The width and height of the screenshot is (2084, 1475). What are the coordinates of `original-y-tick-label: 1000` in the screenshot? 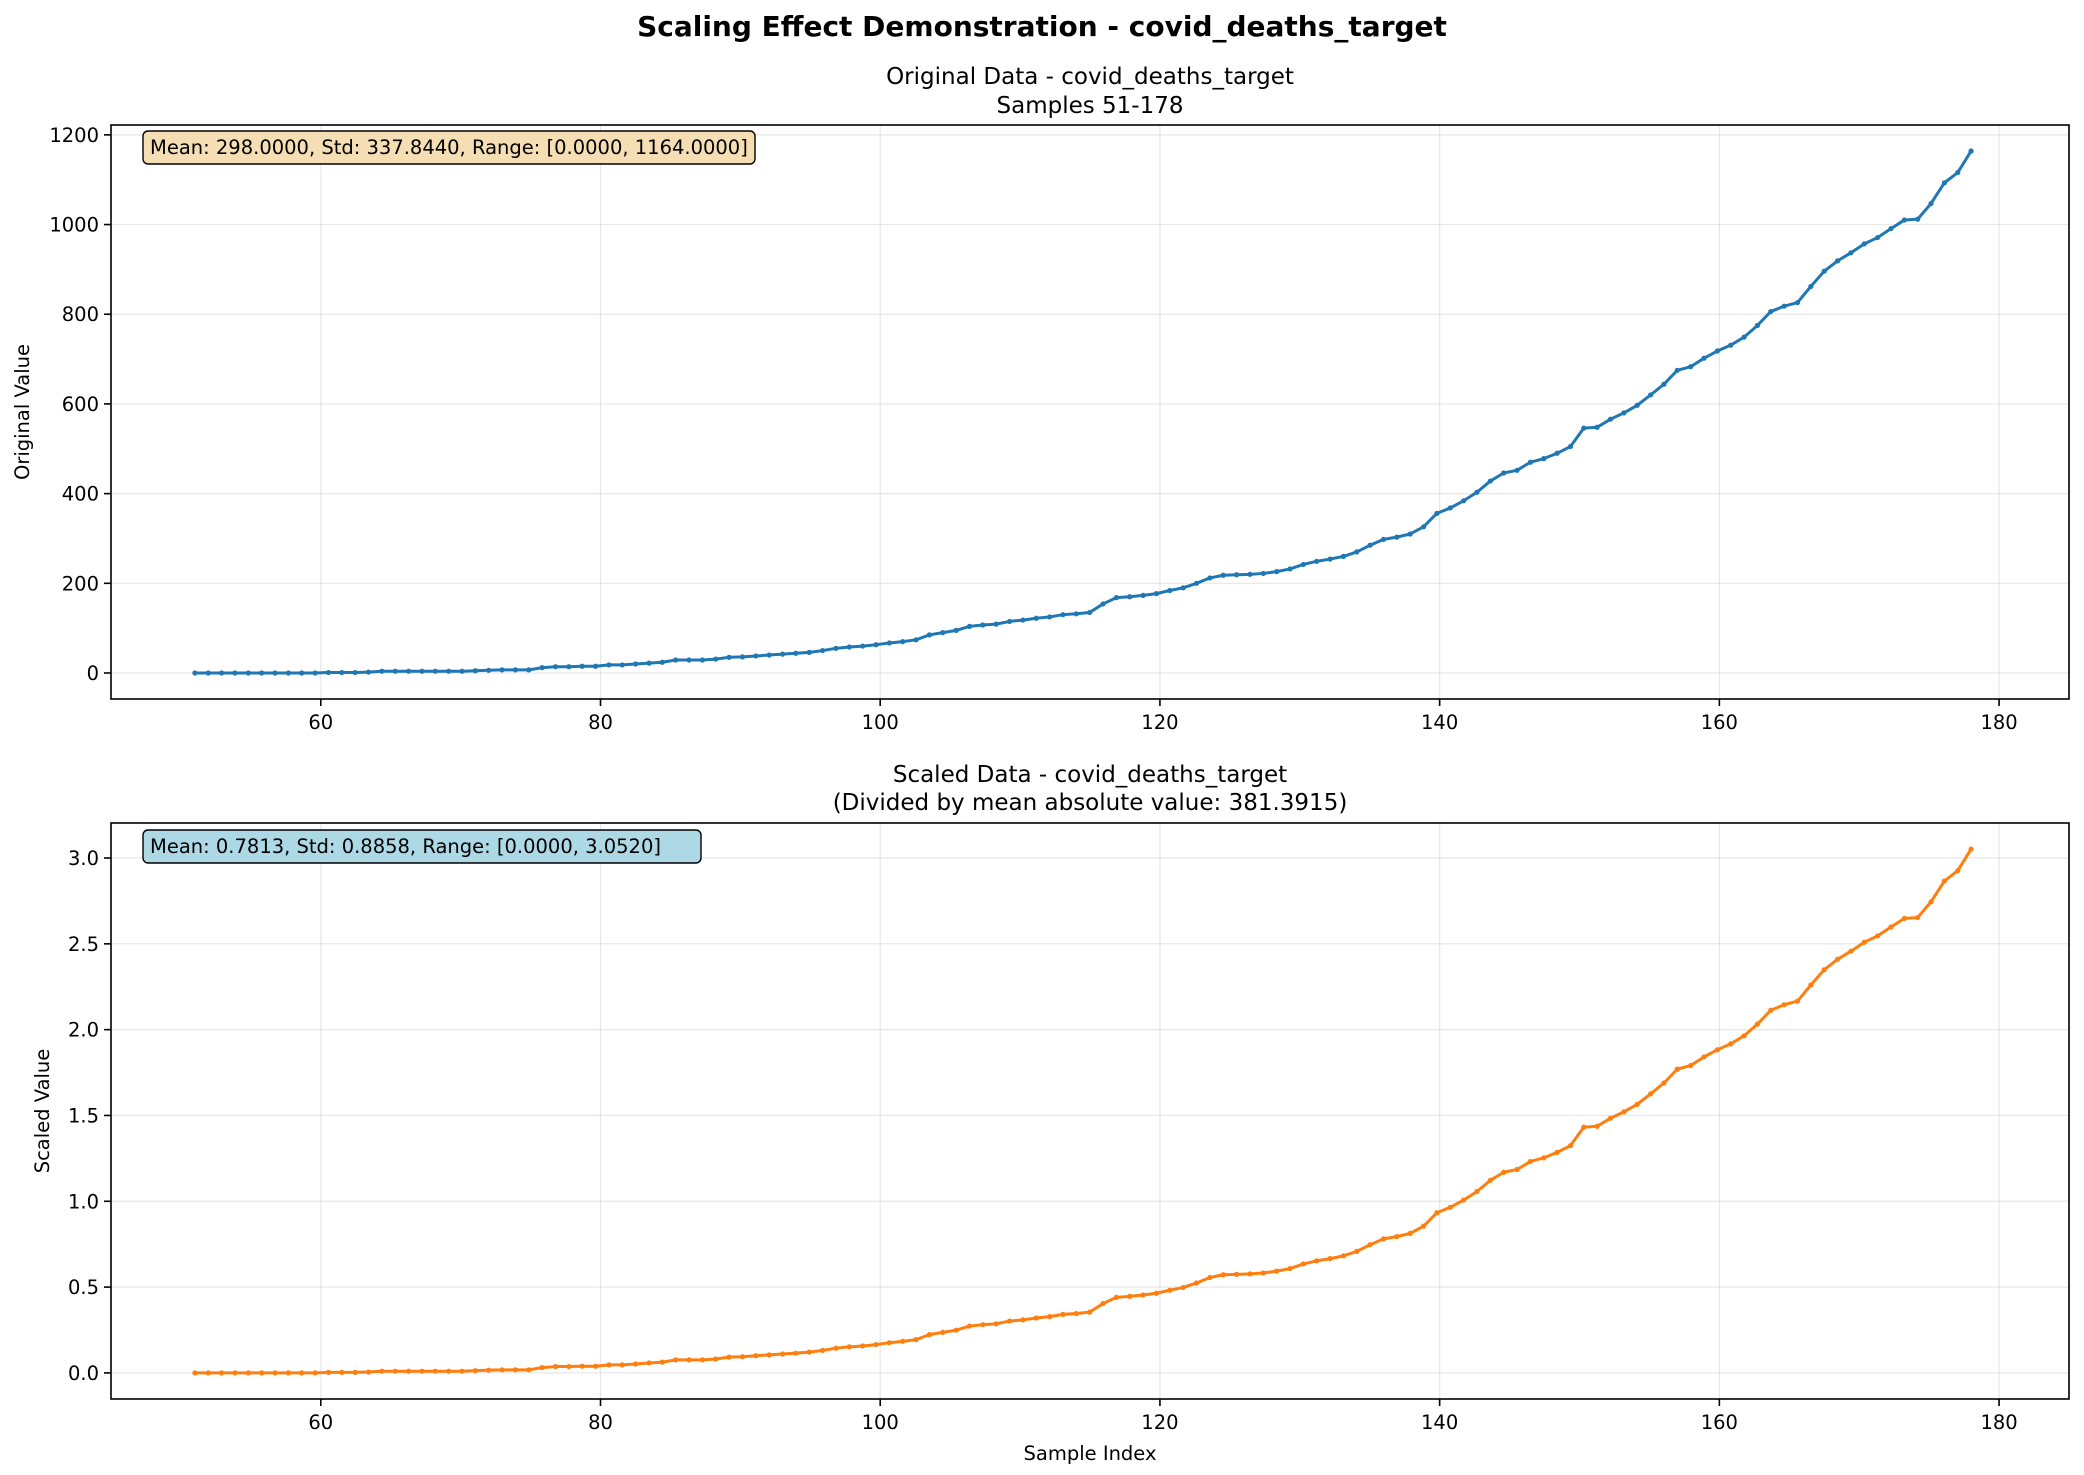 It's located at (74, 225).